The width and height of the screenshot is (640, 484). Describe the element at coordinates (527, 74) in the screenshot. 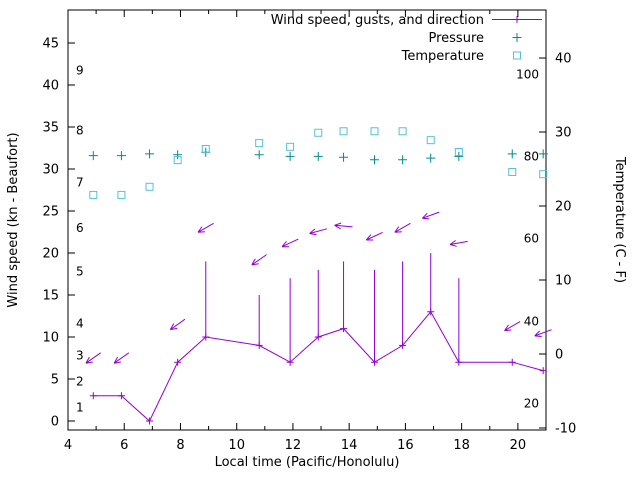

I see `fahrenheit-scale-label: 100` at that location.